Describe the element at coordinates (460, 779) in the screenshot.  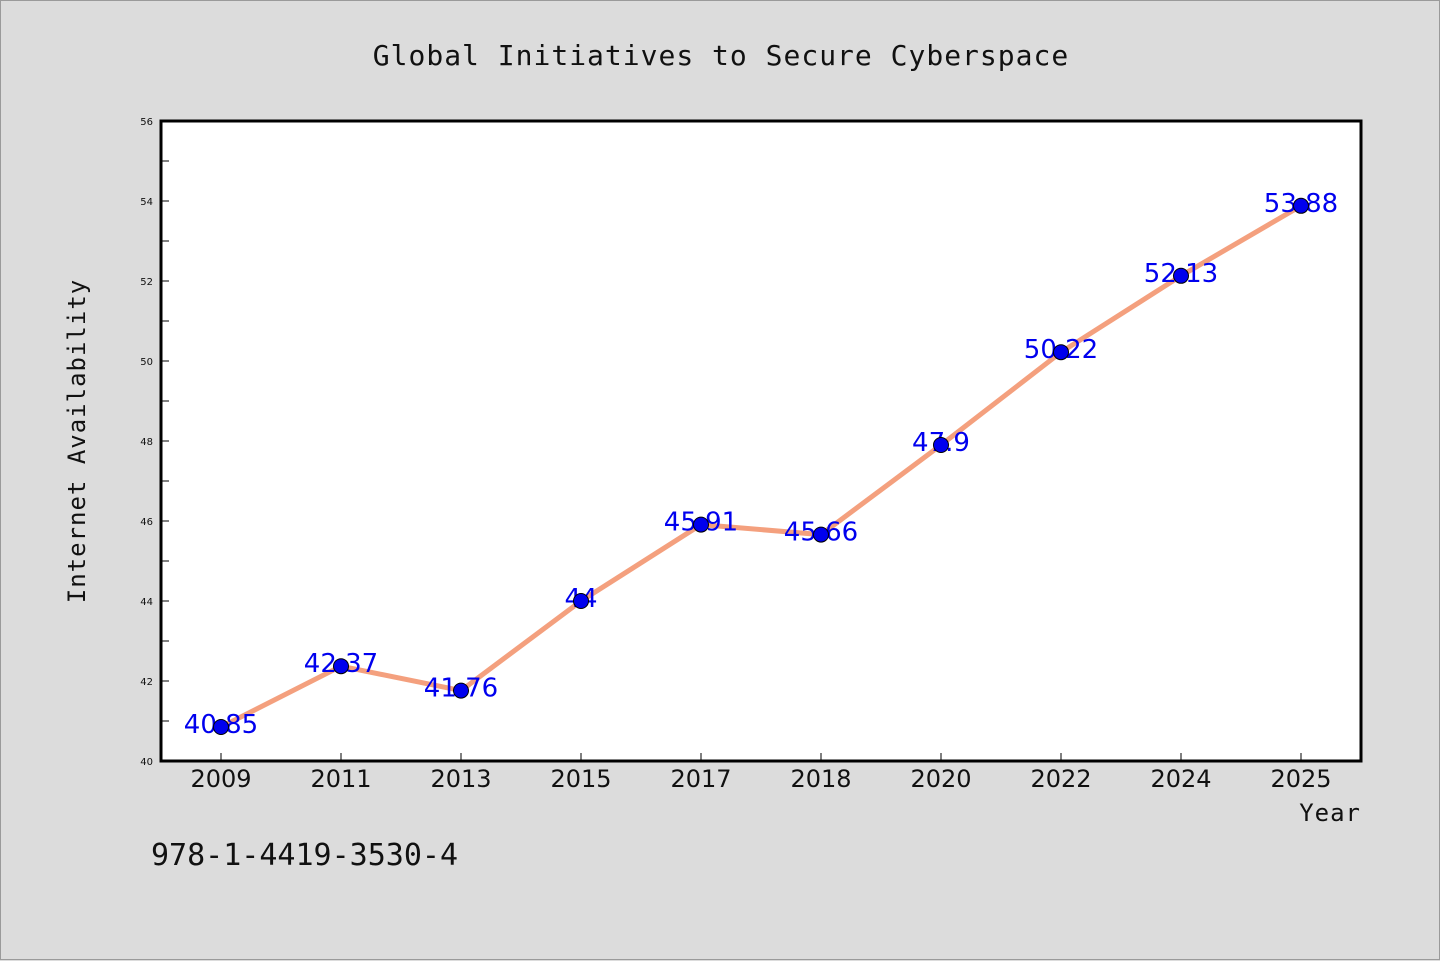
I see `x-tick-label: 2013` at that location.